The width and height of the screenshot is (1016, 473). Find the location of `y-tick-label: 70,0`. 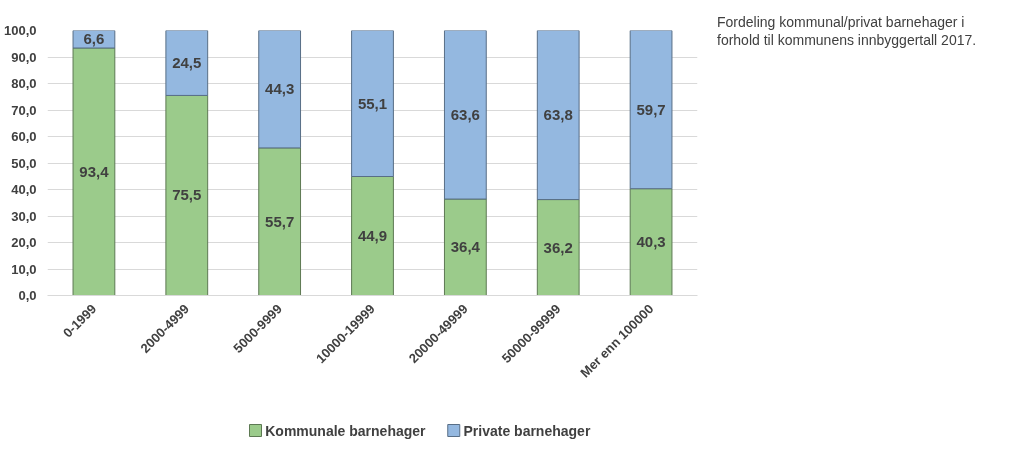

y-tick-label: 70,0 is located at coordinates (24, 110).